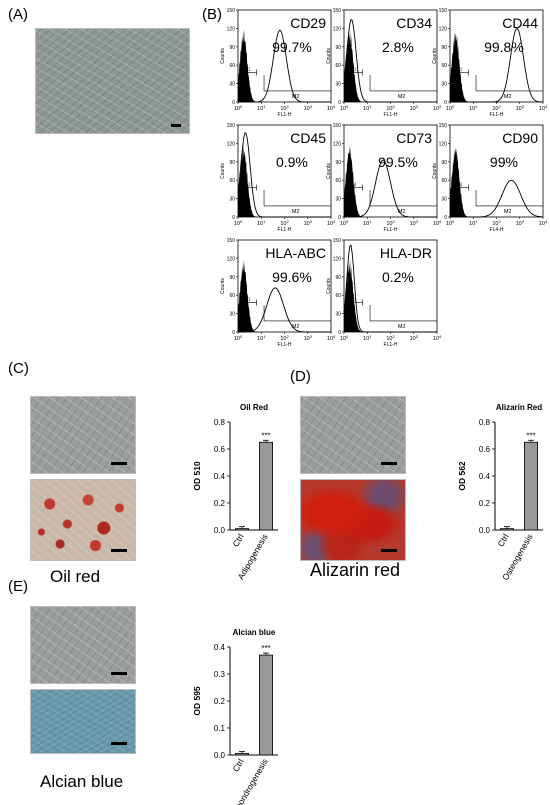  What do you see at coordinates (254, 632) in the screenshot?
I see `chart-title: Alcian blue` at bounding box center [254, 632].